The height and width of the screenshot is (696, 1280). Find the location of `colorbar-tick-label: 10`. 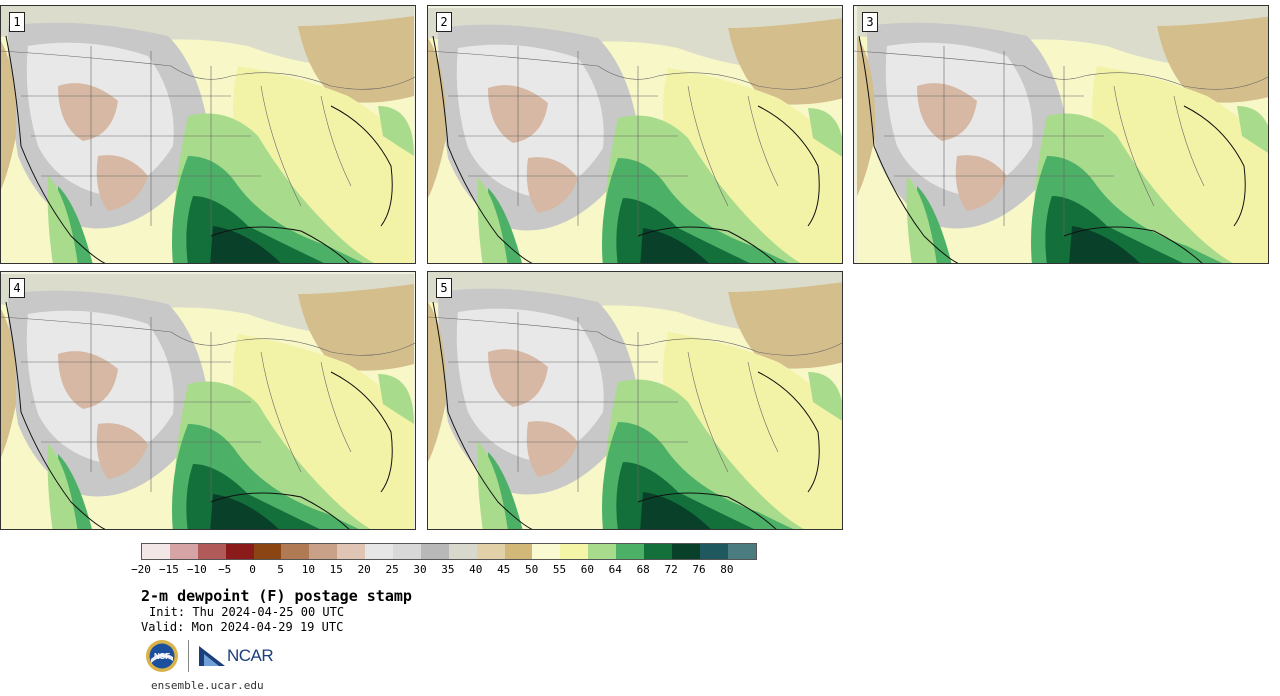

colorbar-tick-label: 10 is located at coordinates (308, 569).